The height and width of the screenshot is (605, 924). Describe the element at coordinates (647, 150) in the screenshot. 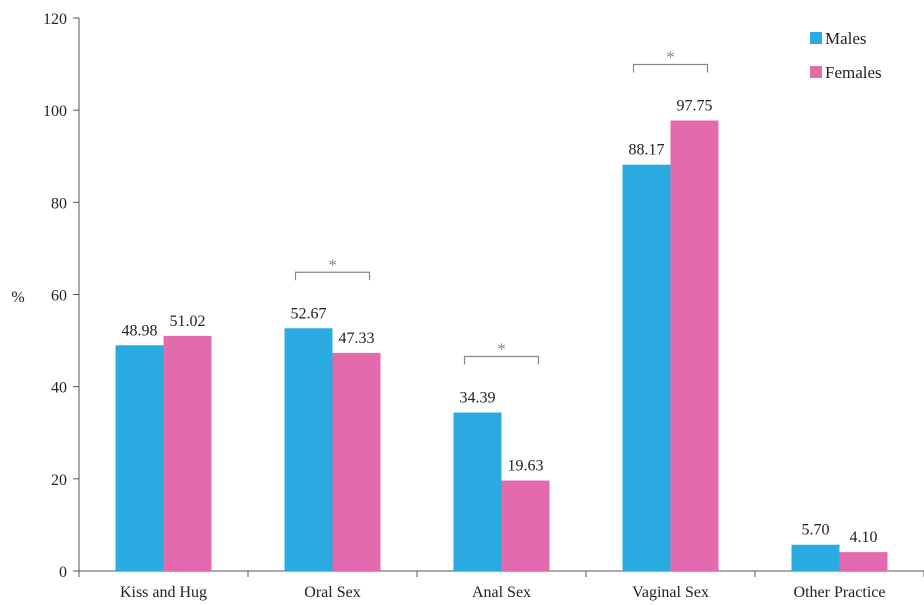

I see `data-label: 88.17` at that location.